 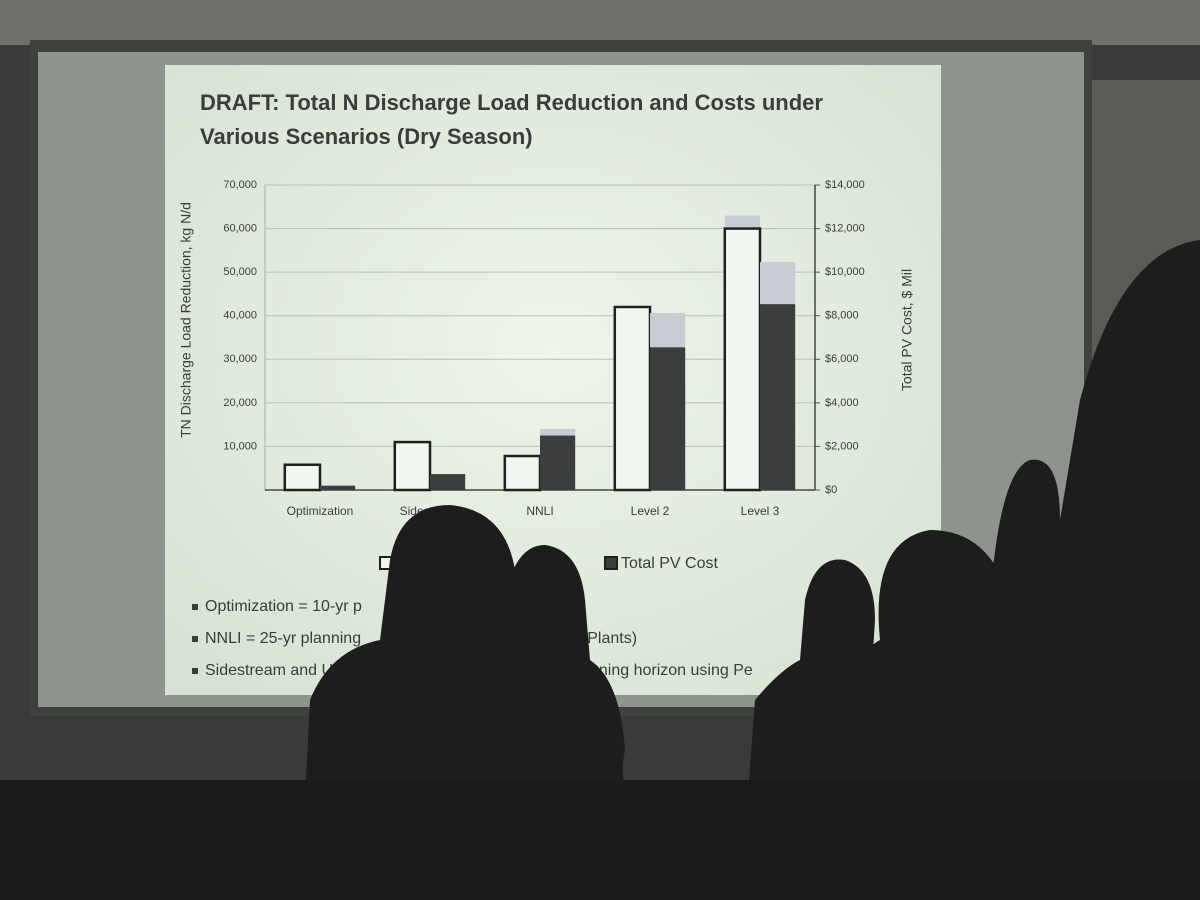 I want to click on y-tick-label: 40,000, so click(x=240, y=316).